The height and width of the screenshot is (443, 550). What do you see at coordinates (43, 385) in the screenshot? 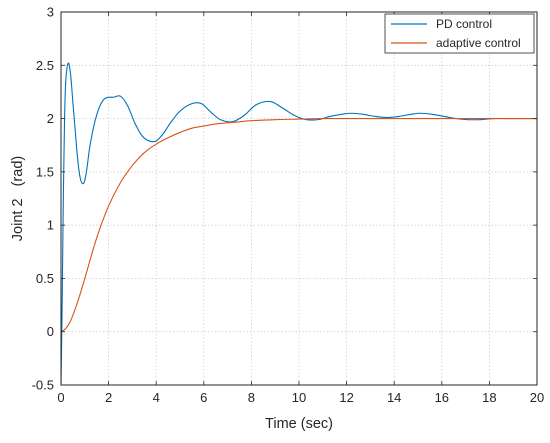
I see `y-tick-label: -0.5` at bounding box center [43, 385].